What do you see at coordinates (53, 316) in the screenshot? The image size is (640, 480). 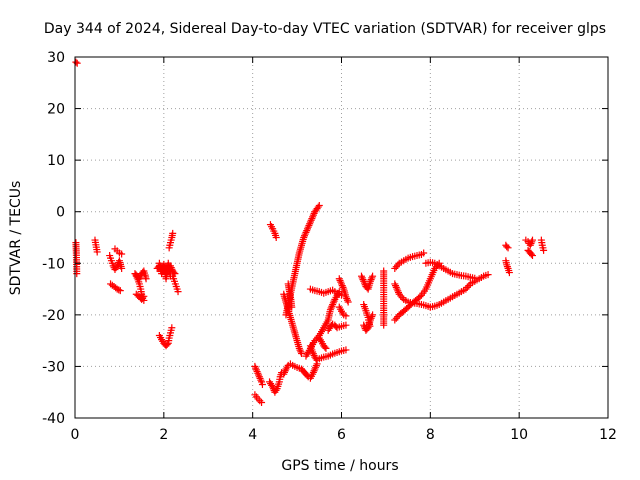 I see `y-tick-label: -20` at bounding box center [53, 316].